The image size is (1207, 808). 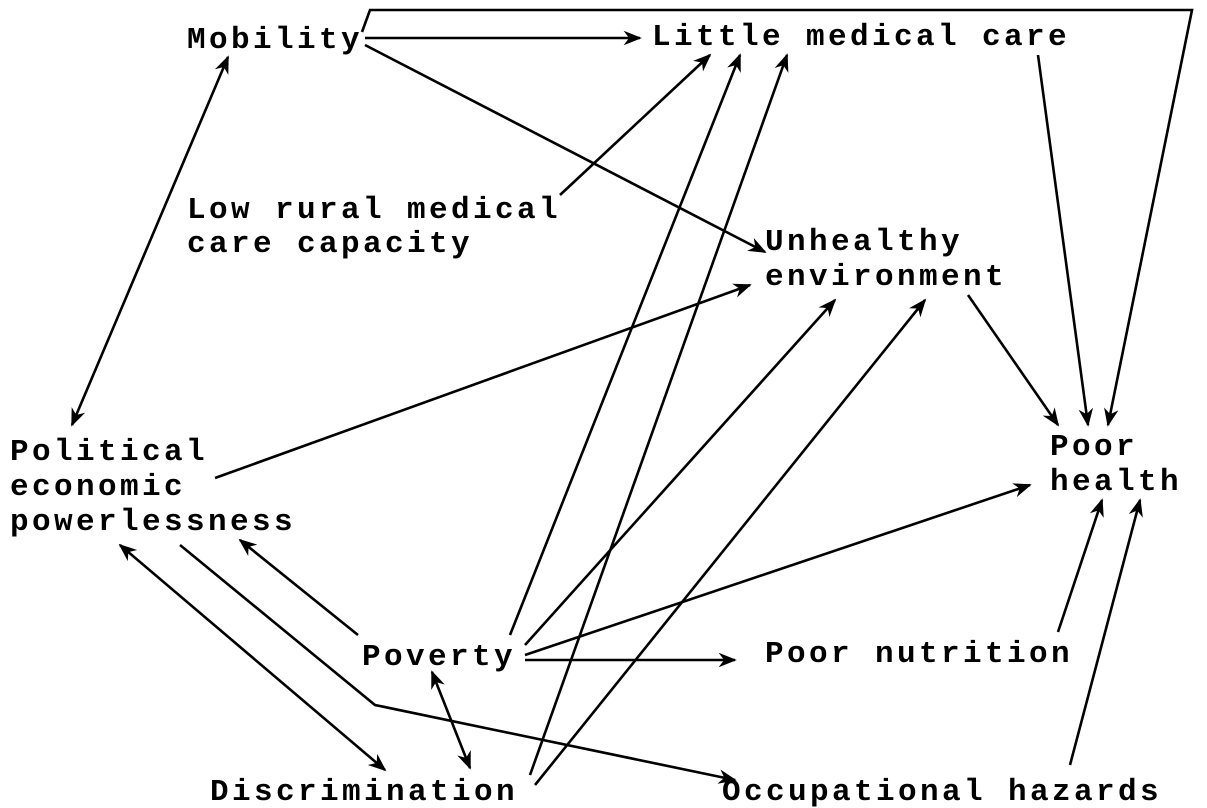 What do you see at coordinates (374, 210) in the screenshot?
I see `node-label: Low rural medical` at bounding box center [374, 210].